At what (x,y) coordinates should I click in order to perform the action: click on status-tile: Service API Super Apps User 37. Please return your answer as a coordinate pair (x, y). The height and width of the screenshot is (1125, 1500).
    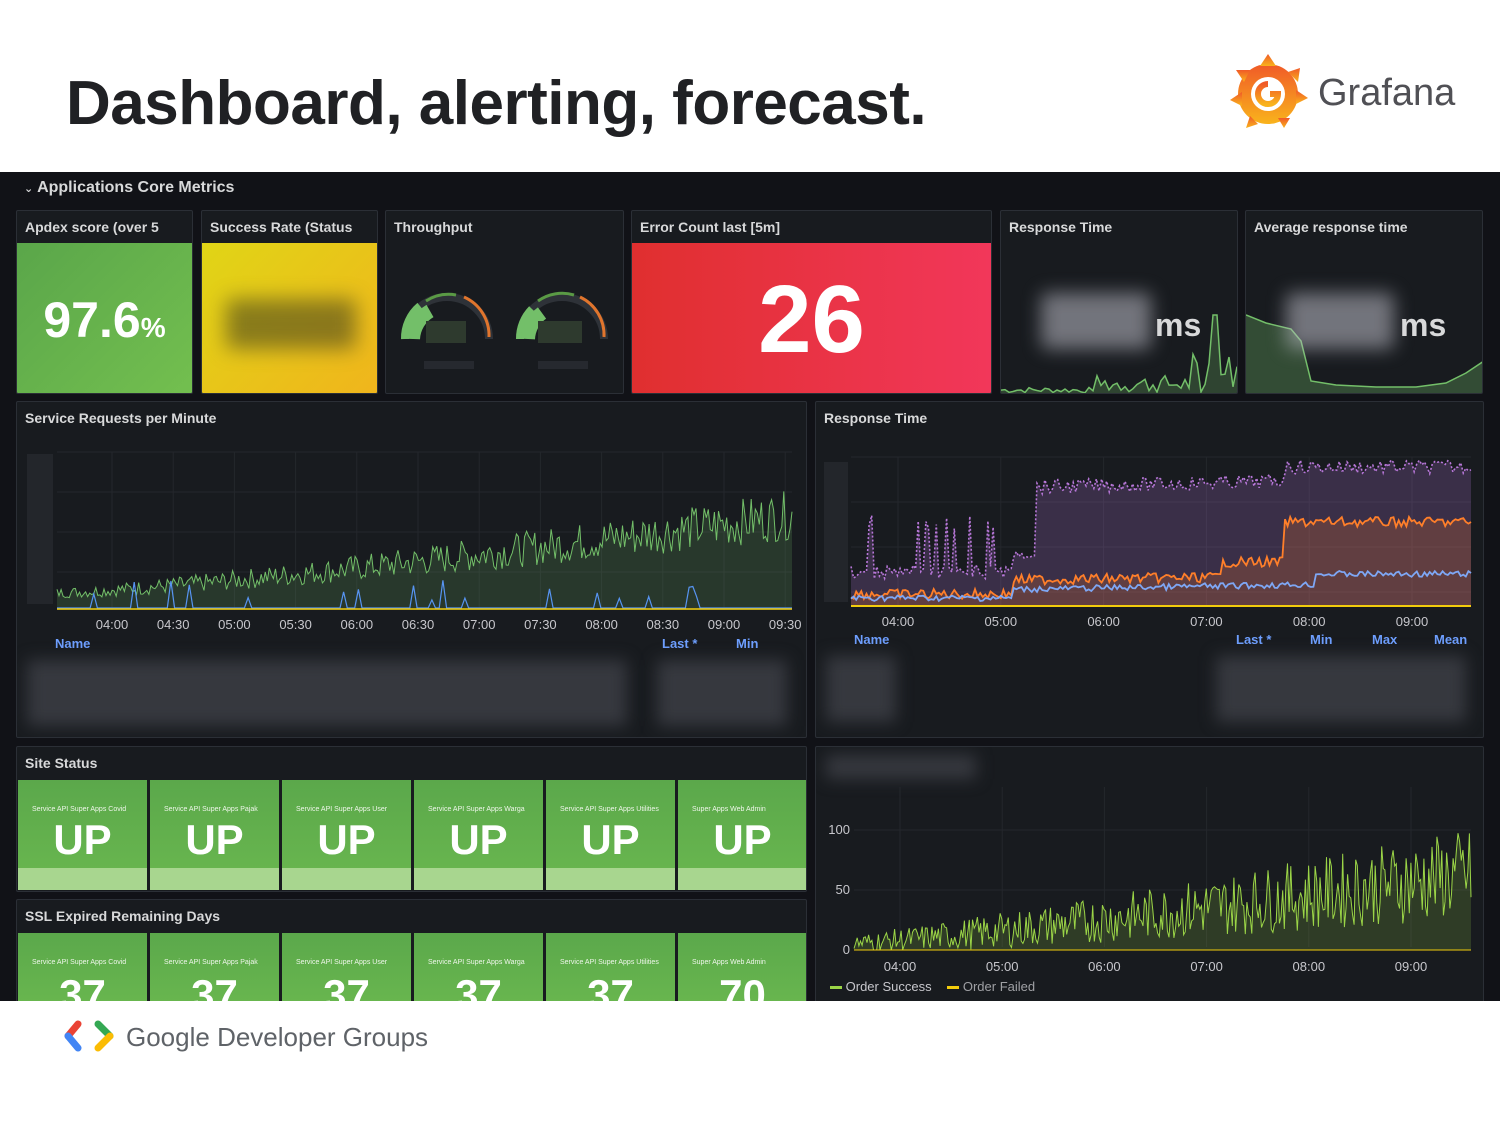
    Looking at the image, I should click on (346, 967).